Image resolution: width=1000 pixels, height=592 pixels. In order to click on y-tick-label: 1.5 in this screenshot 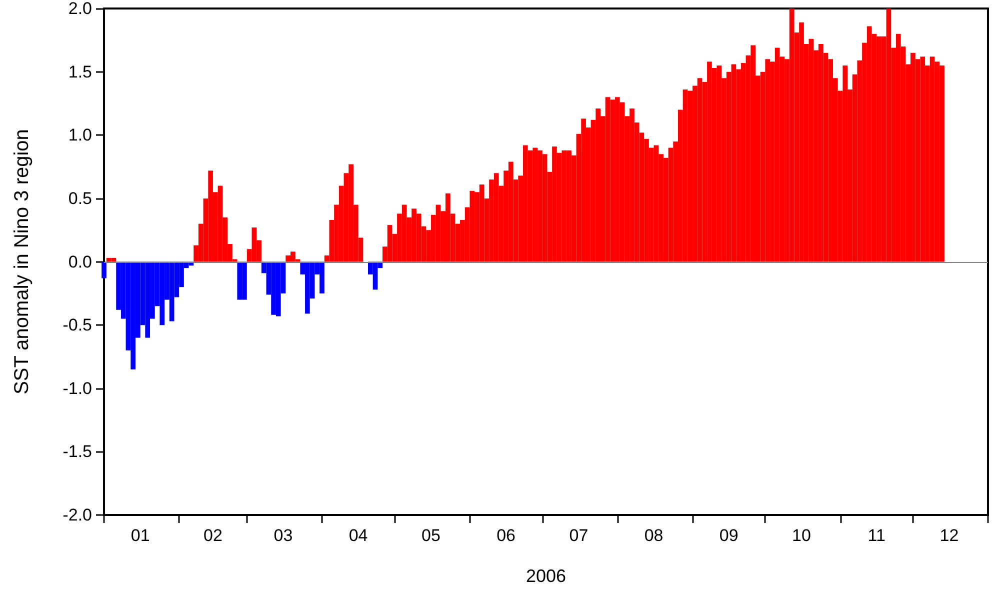, I will do `click(80, 72)`.